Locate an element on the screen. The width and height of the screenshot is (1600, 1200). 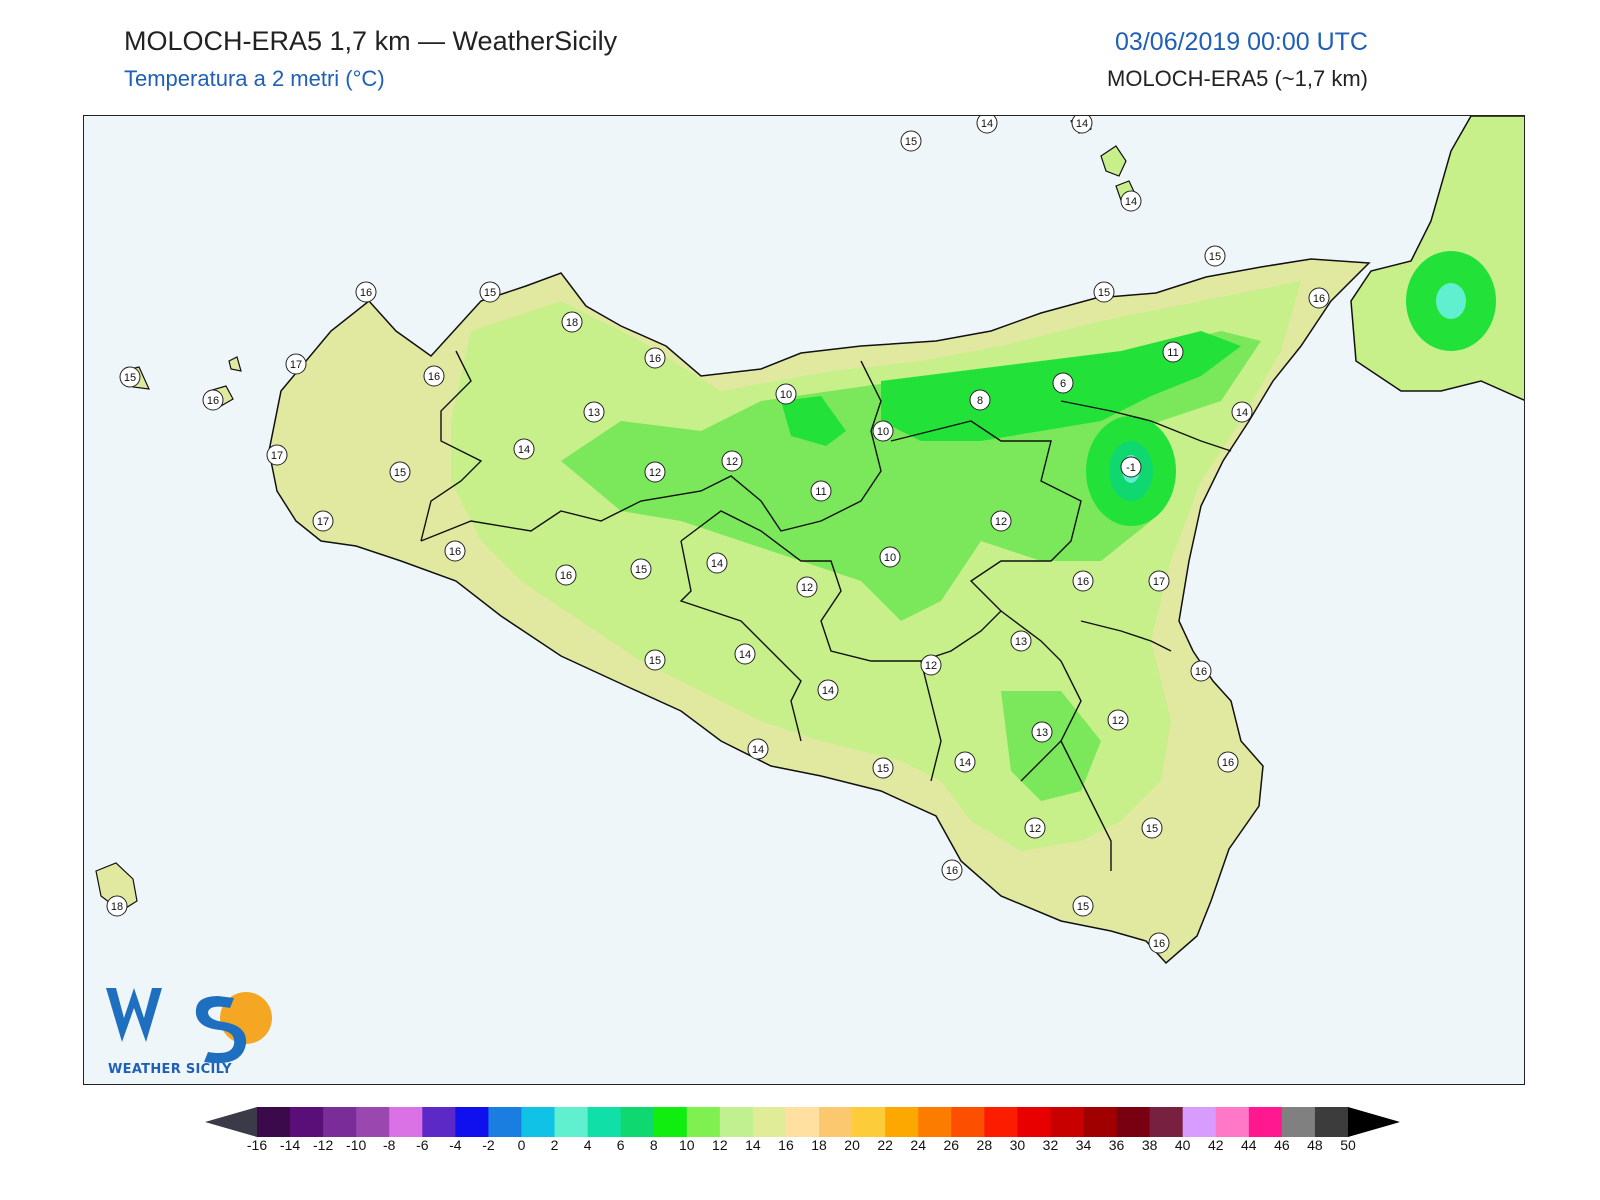
station-temperature: 11 is located at coordinates (820, 492).